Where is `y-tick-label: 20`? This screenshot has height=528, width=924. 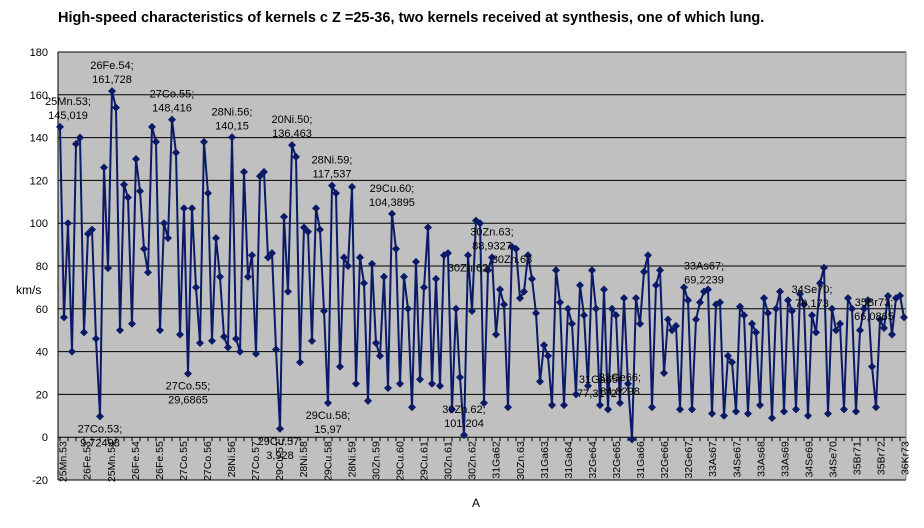 y-tick-label: 20 is located at coordinates (42, 395).